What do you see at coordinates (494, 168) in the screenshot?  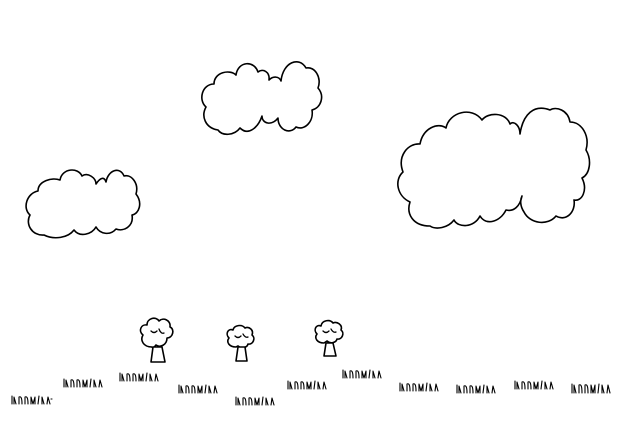 I see `cloud-large-right` at bounding box center [494, 168].